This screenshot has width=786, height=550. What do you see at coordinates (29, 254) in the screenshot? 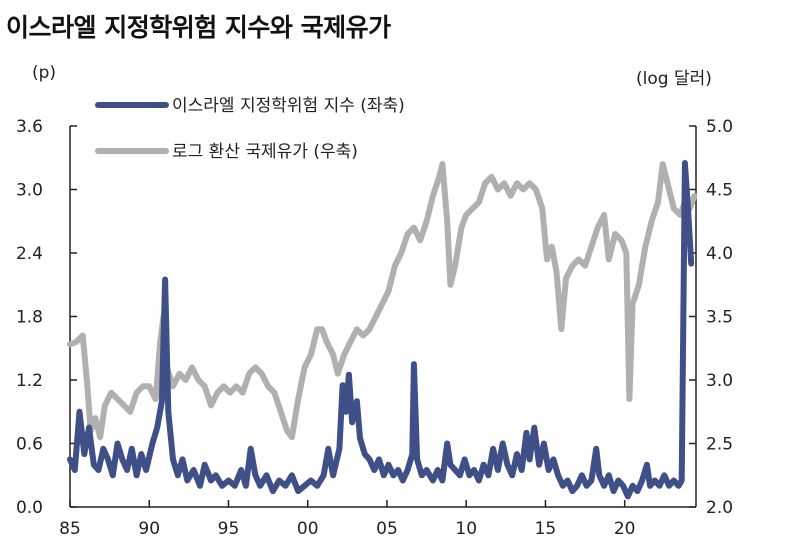
I see `left-tick-label: 2.4` at bounding box center [29, 254].